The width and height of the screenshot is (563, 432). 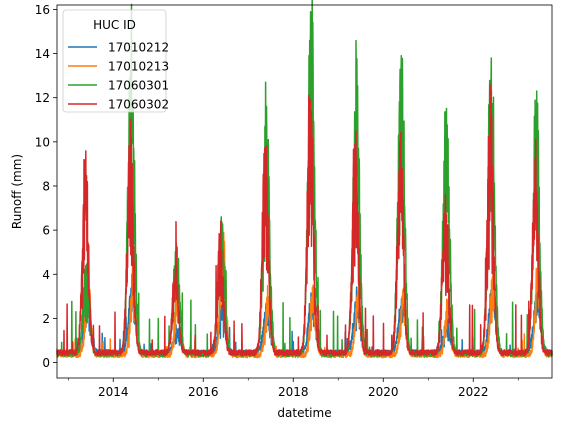 What do you see at coordinates (383, 392) in the screenshot?
I see `x-tick-label: 2020` at bounding box center [383, 392].